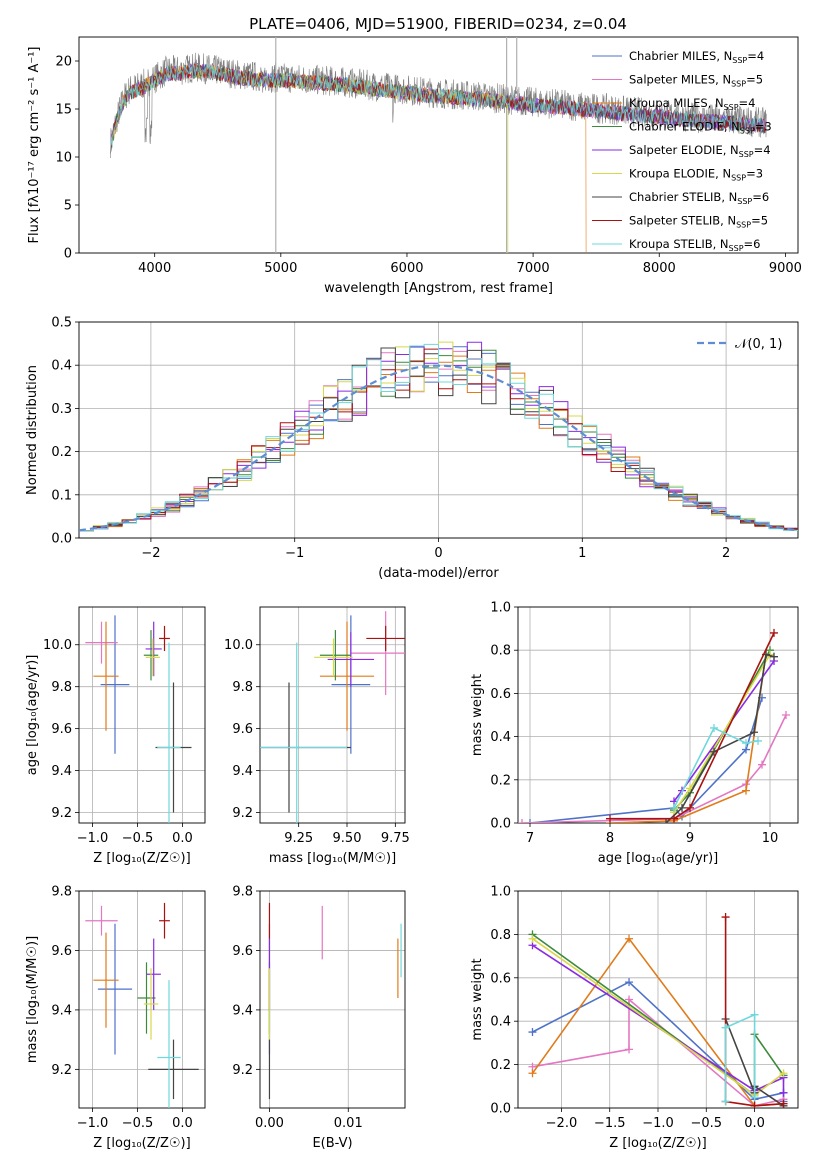 Image resolution: width=819 pixels, height=1170 pixels. I want to click on mass_vs_ebv-frame, so click(332, 999).